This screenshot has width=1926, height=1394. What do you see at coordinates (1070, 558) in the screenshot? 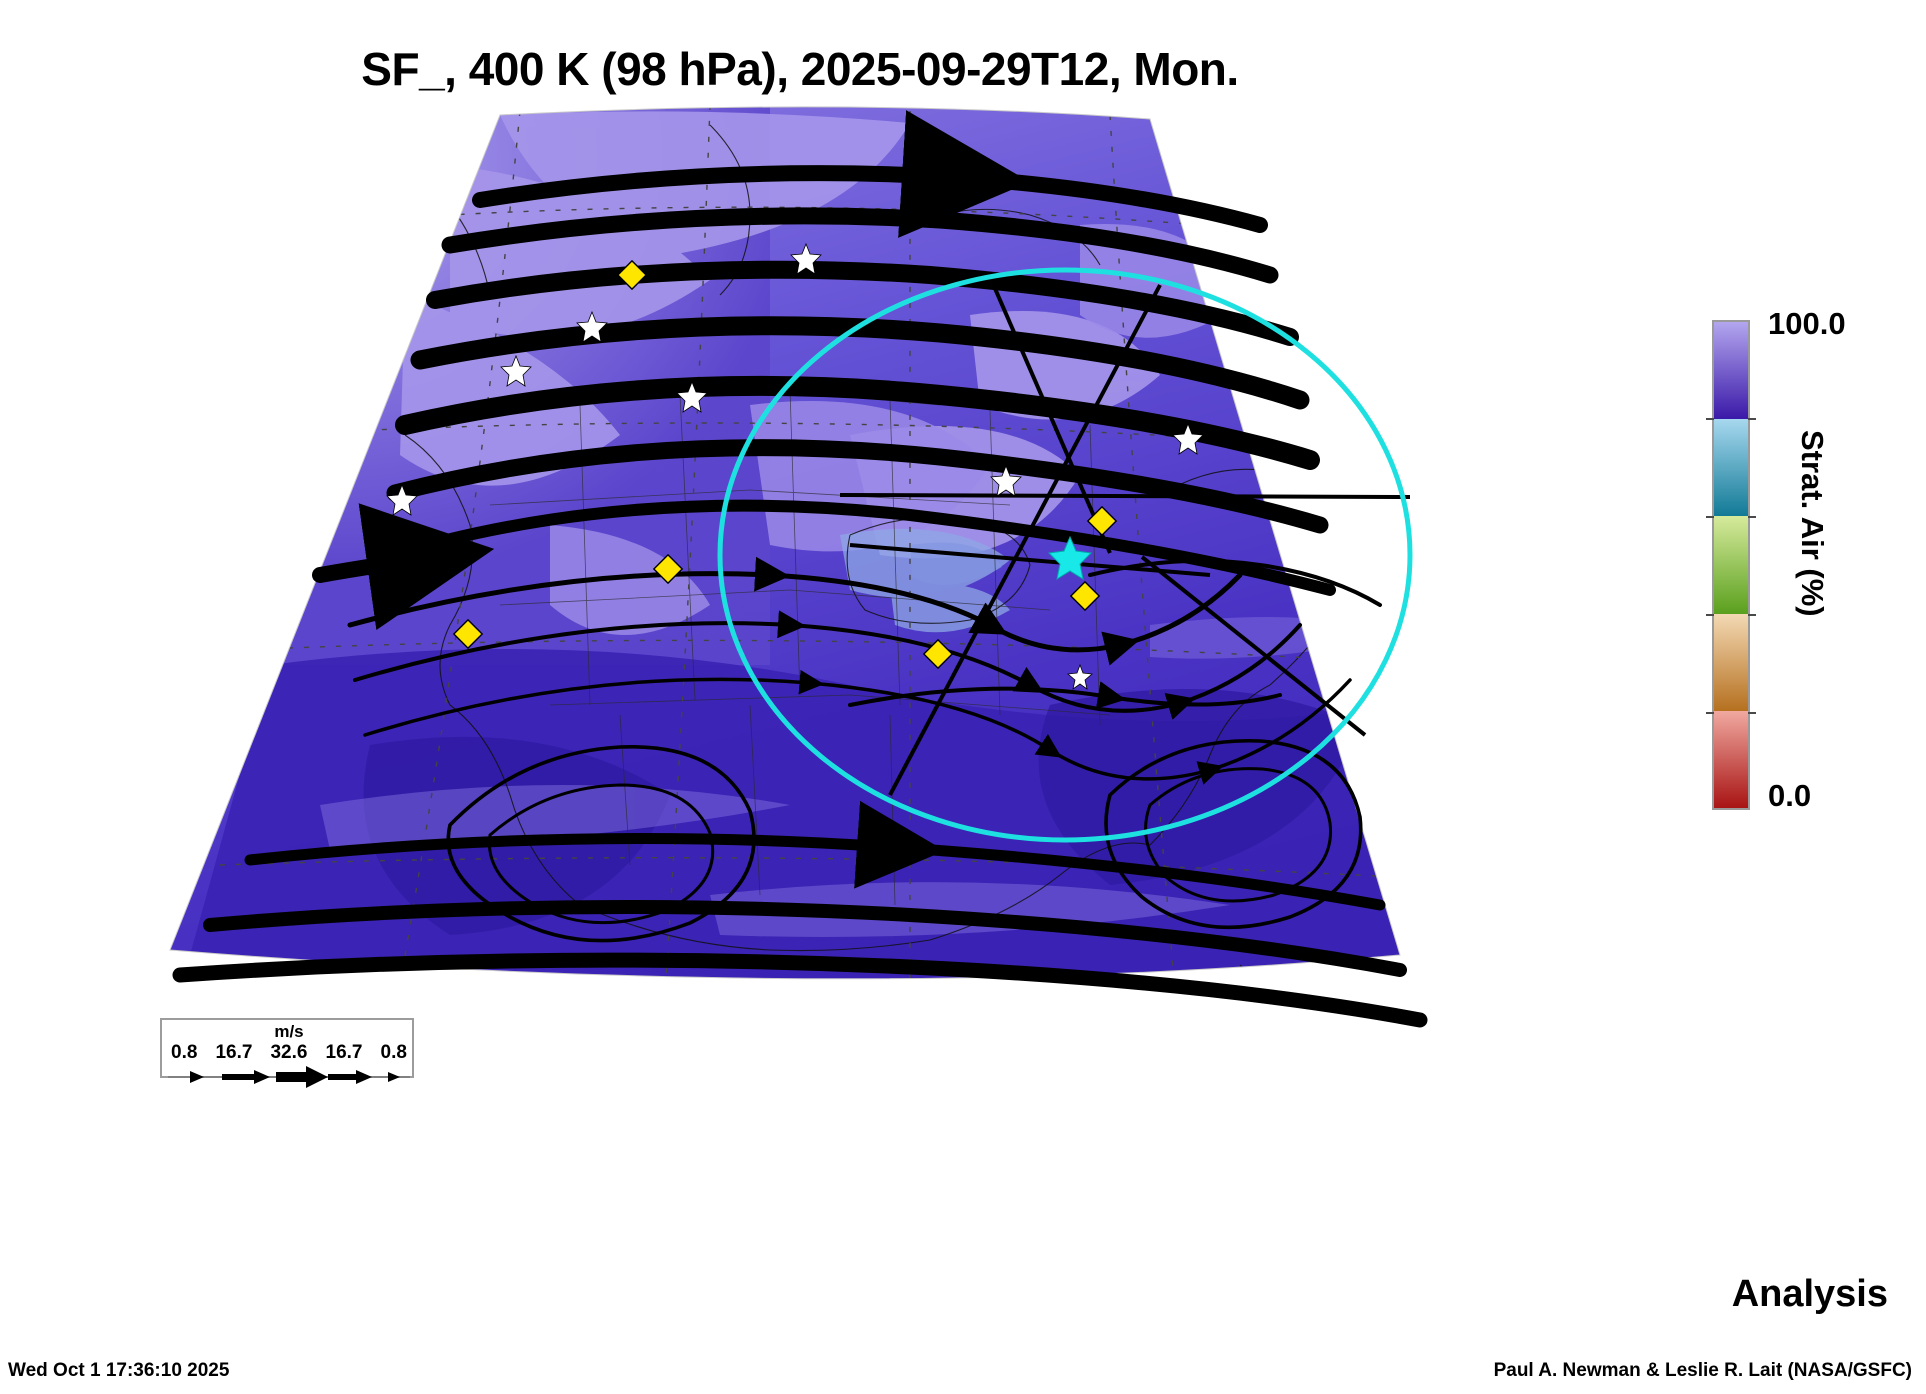
I see `center-cyan-star-marker` at bounding box center [1070, 558].